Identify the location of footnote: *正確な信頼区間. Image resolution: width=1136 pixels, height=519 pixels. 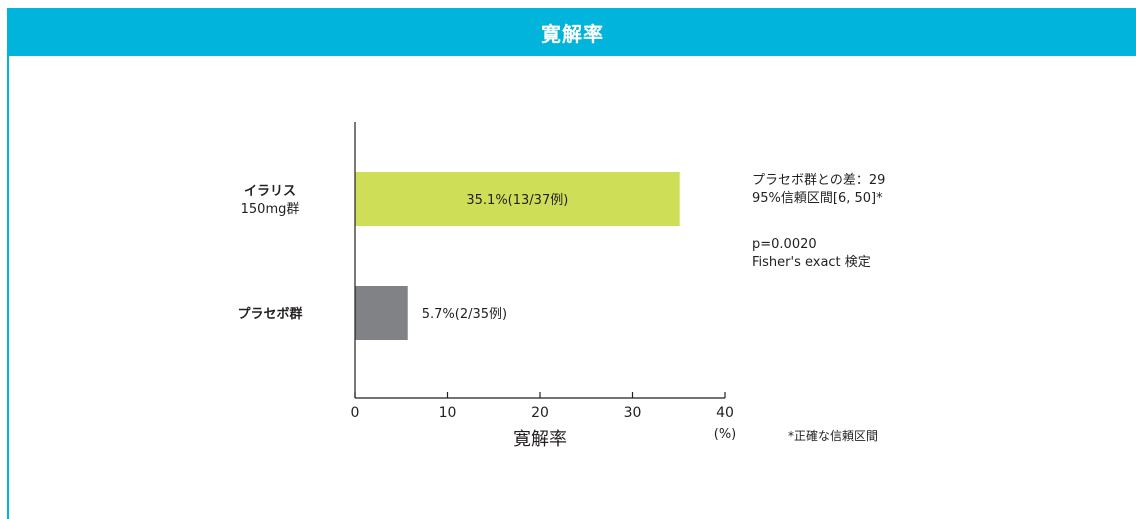
(833, 435).